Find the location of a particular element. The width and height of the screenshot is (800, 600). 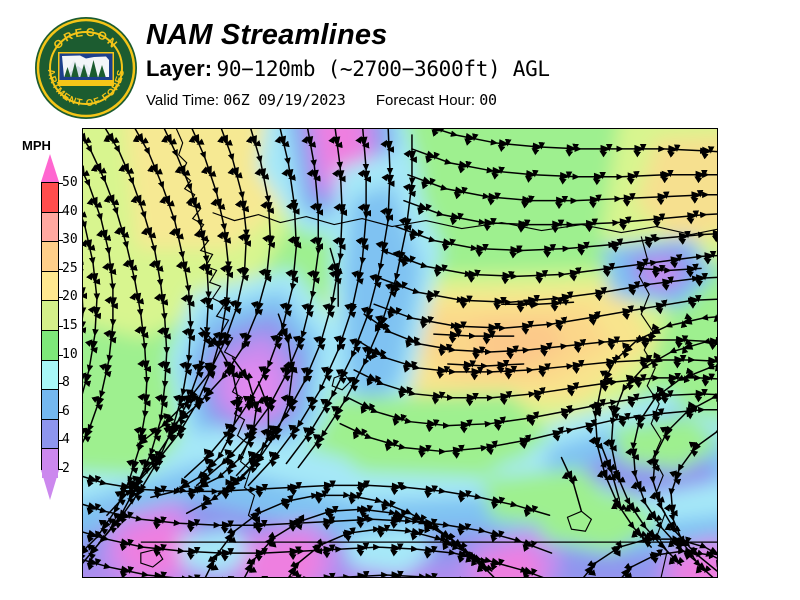

colorbar-tick-label: 50 is located at coordinates (70, 182).